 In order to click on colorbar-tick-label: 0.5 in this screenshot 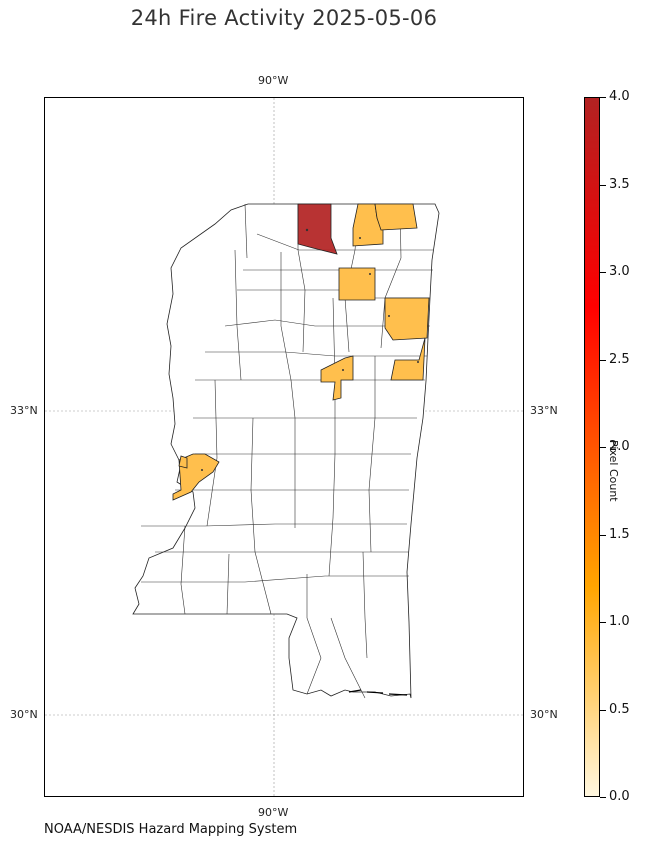, I will do `click(619, 709)`.